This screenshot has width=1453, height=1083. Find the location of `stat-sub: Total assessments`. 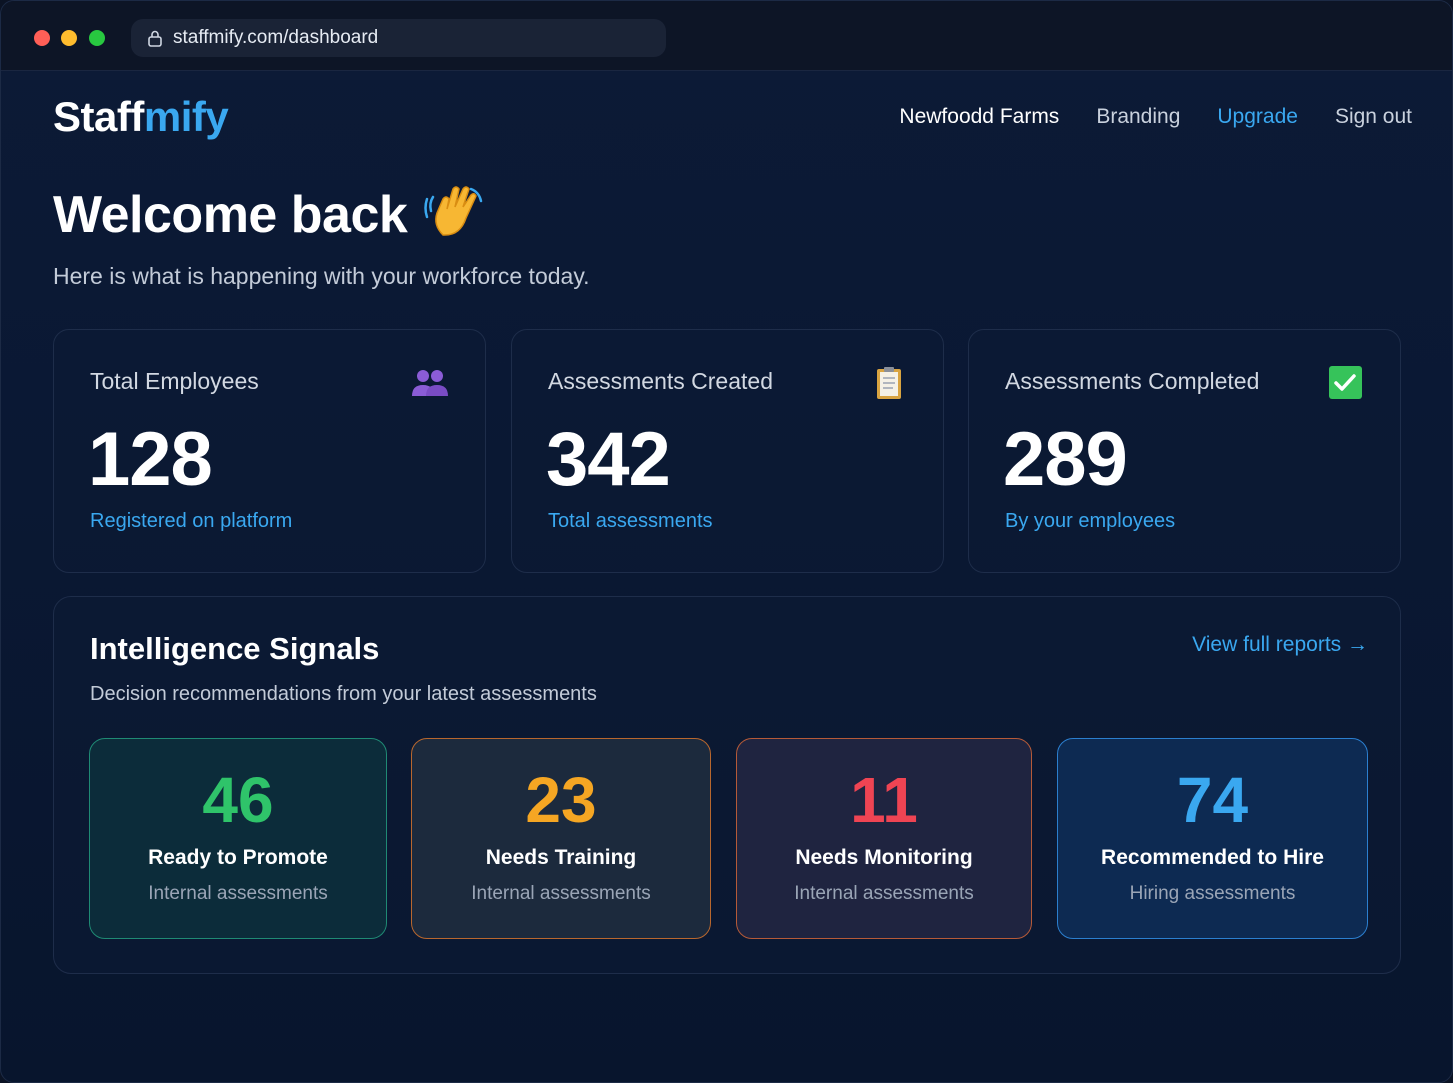

stat-sub: Total assessments is located at coordinates (630, 521).